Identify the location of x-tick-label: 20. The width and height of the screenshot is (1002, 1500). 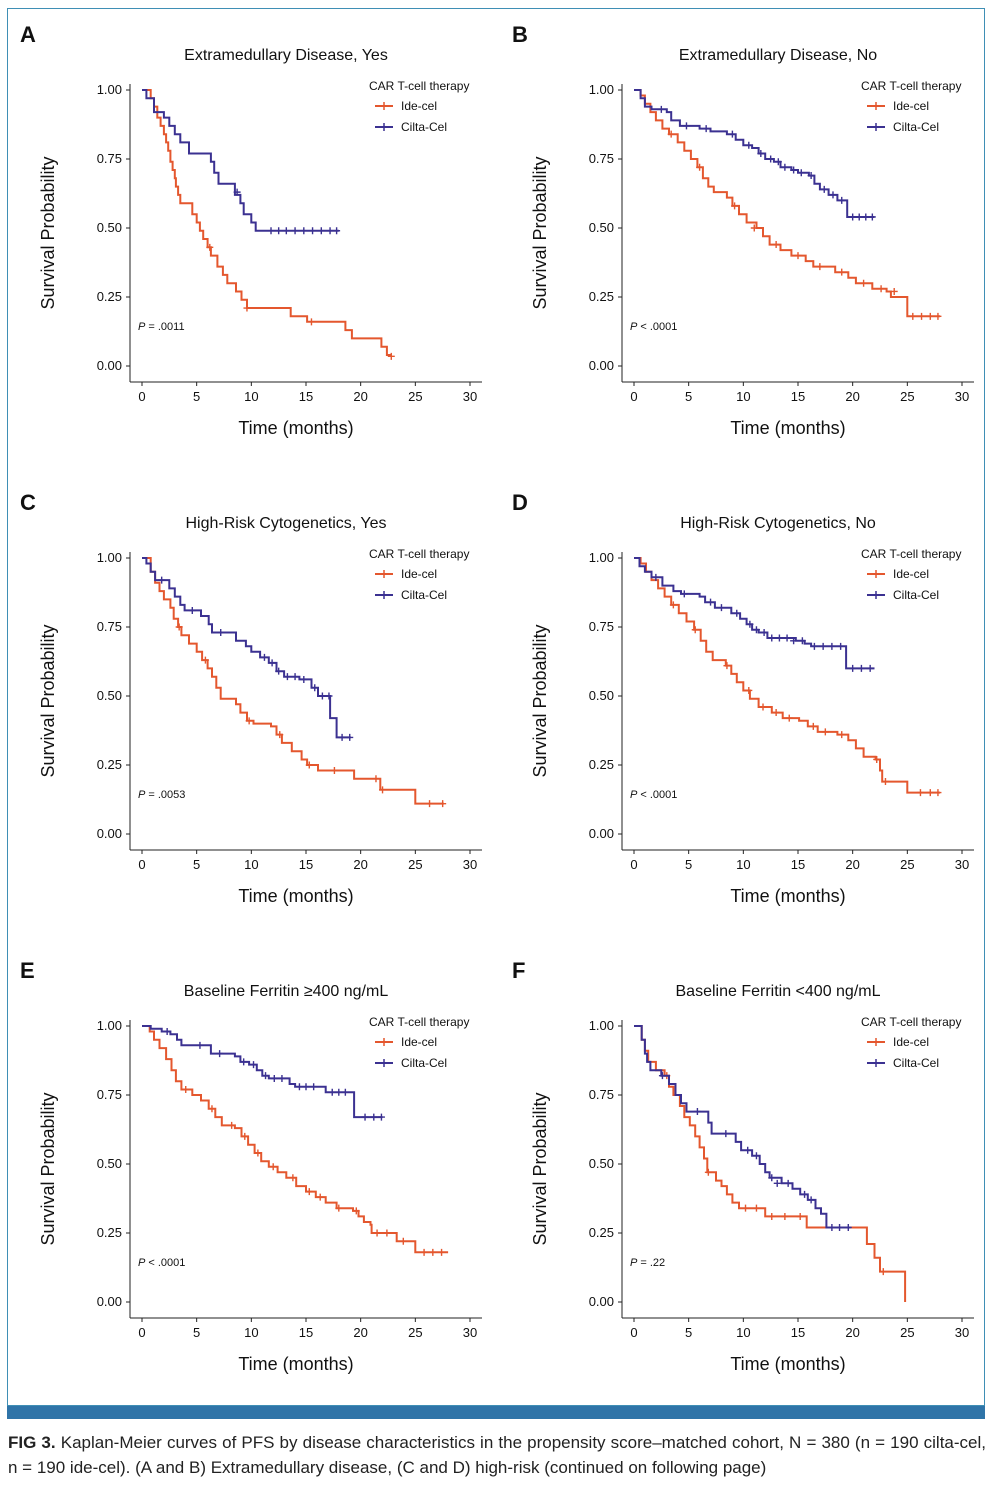
(360, 396).